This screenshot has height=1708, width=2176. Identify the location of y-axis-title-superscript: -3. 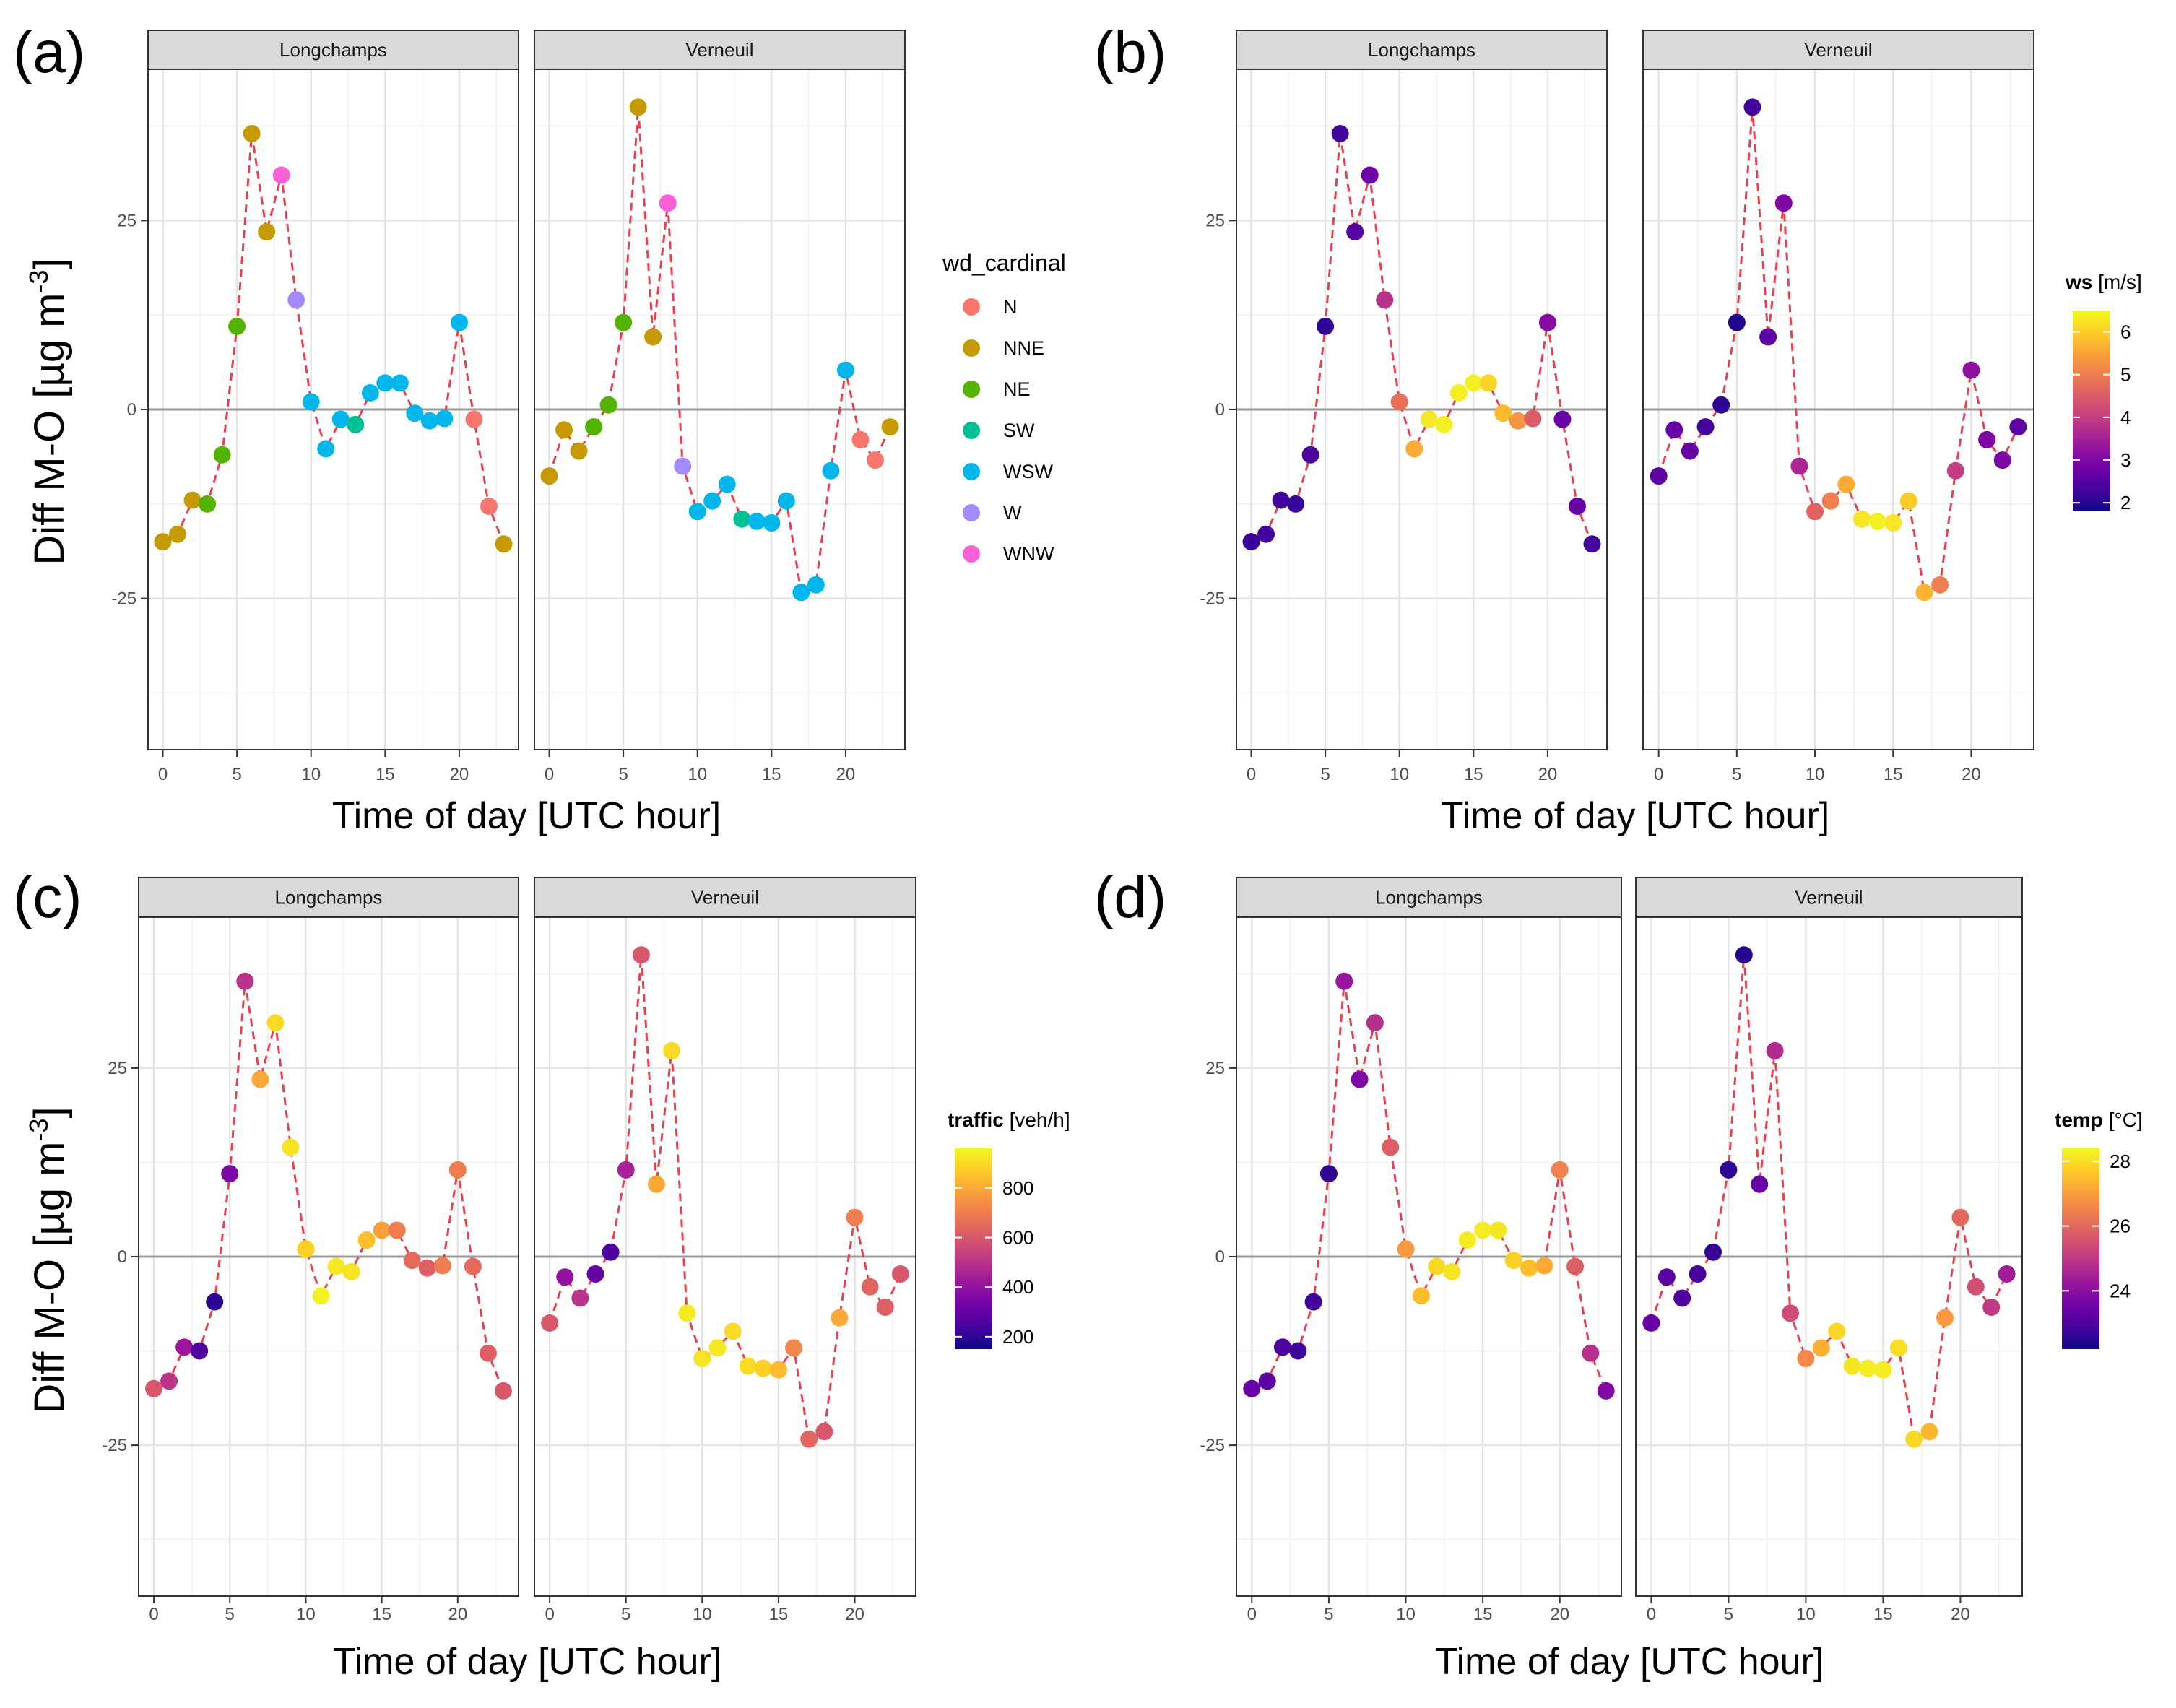
(38, 280).